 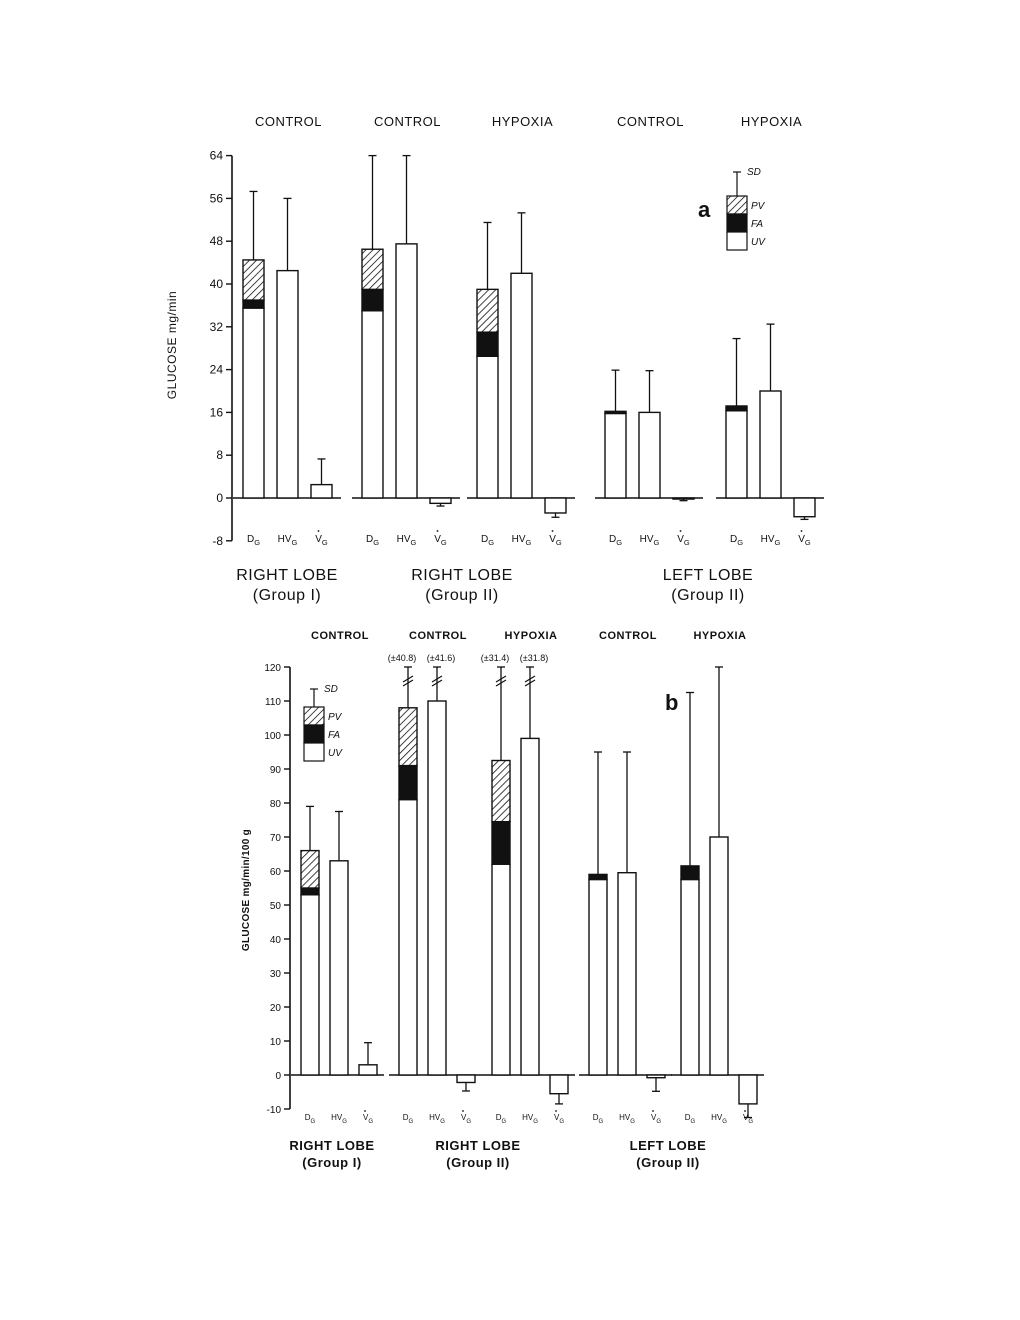 I want to click on y-tick-label: -8, so click(x=217, y=541).